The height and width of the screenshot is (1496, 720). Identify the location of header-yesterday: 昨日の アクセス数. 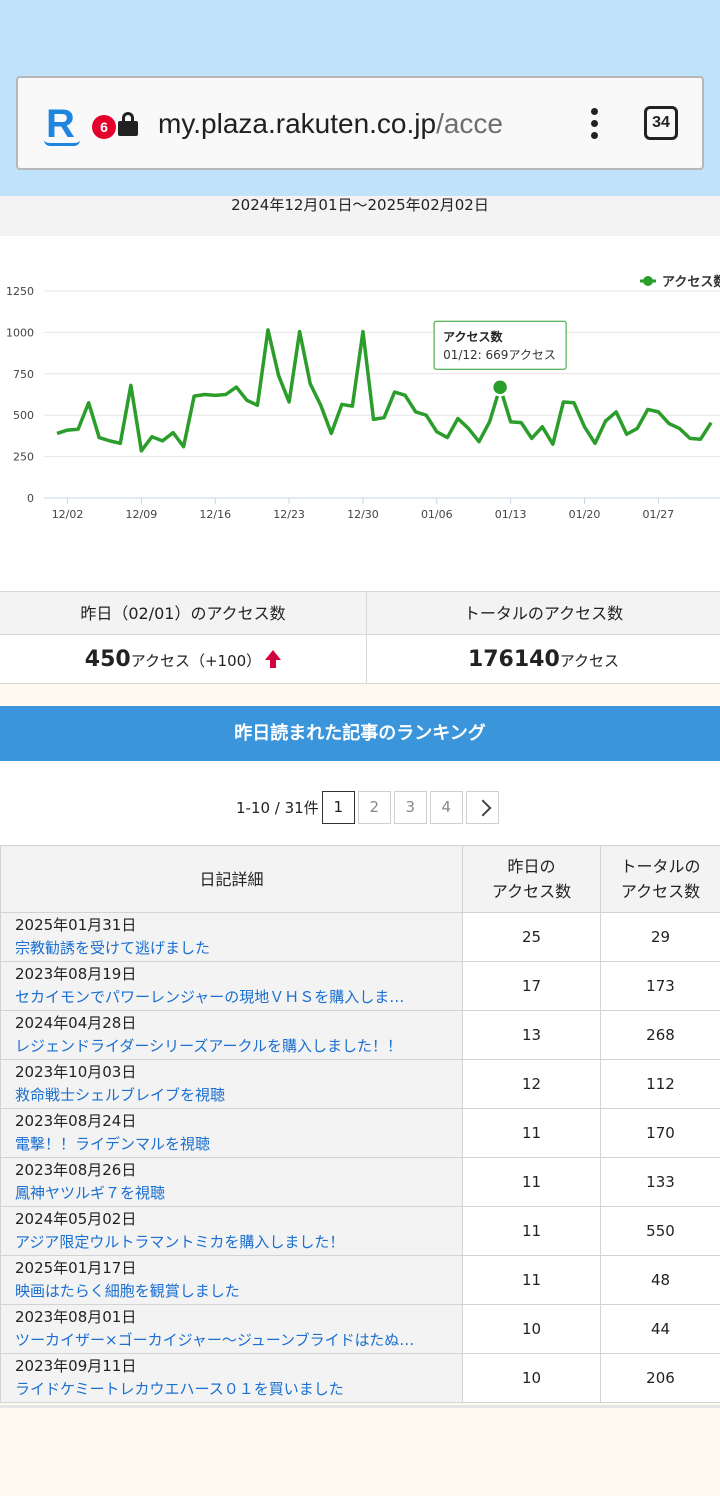
(531, 879).